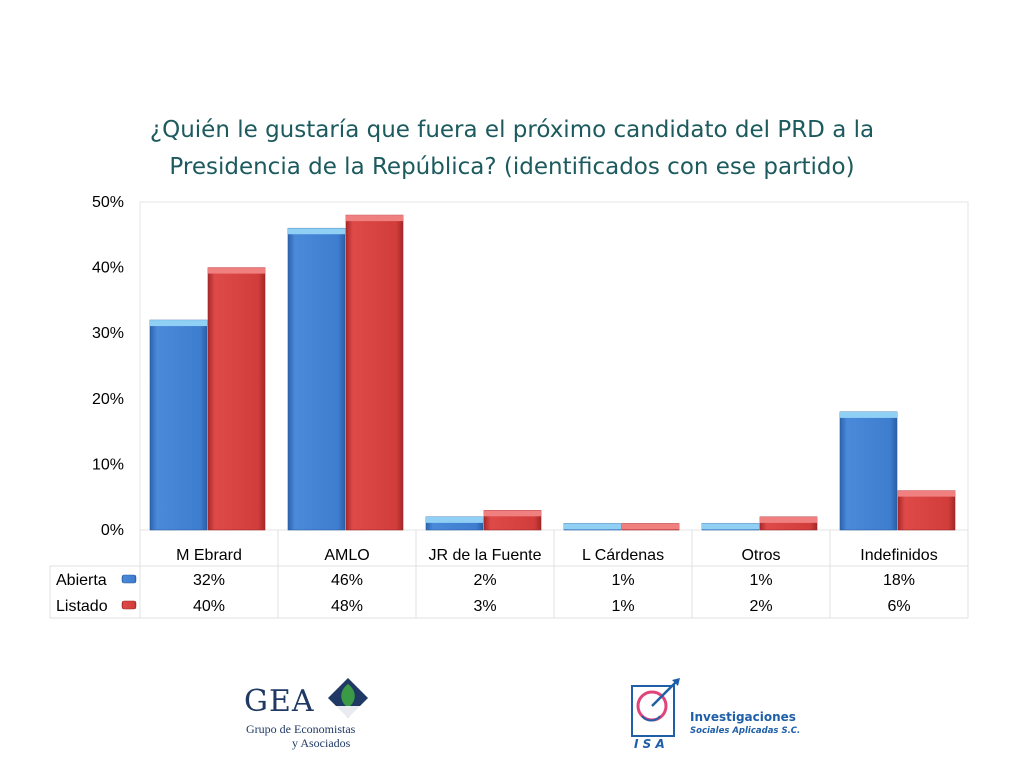  I want to click on gea-logo-subtitle-line-2: y Asociados, so click(321, 743).